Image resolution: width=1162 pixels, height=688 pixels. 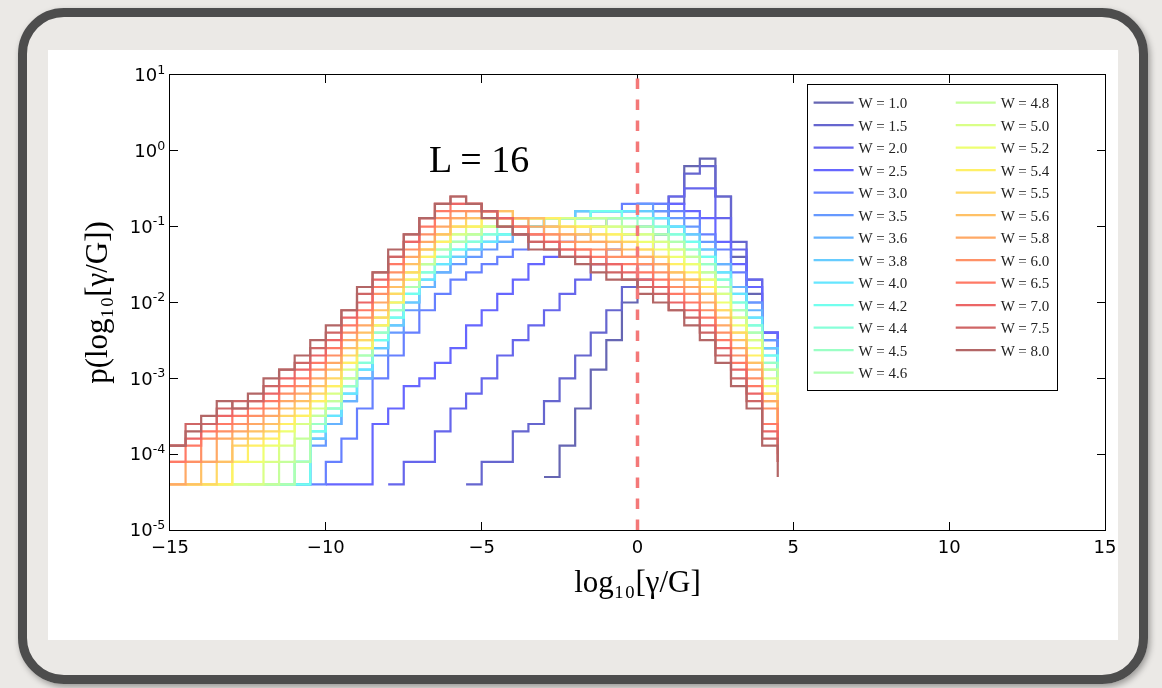 I want to click on legend-label: W = 2.0, so click(x=883, y=148).